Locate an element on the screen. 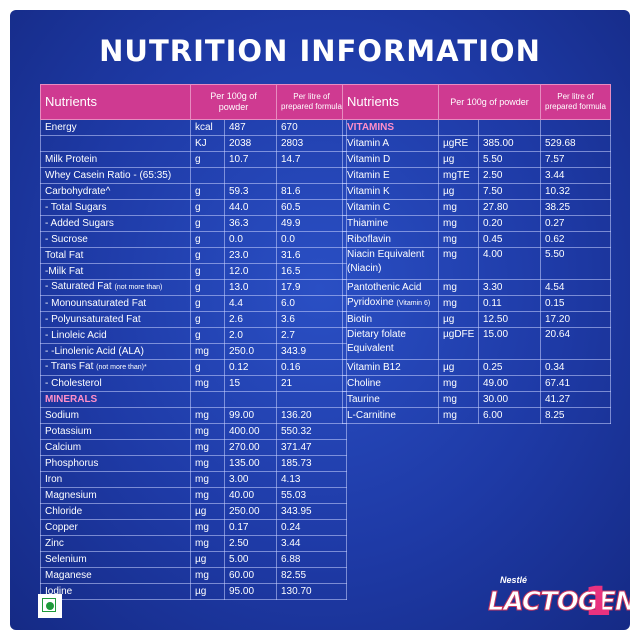  table-row: - Cholesterol mg 15 21 is located at coordinates (193, 383).